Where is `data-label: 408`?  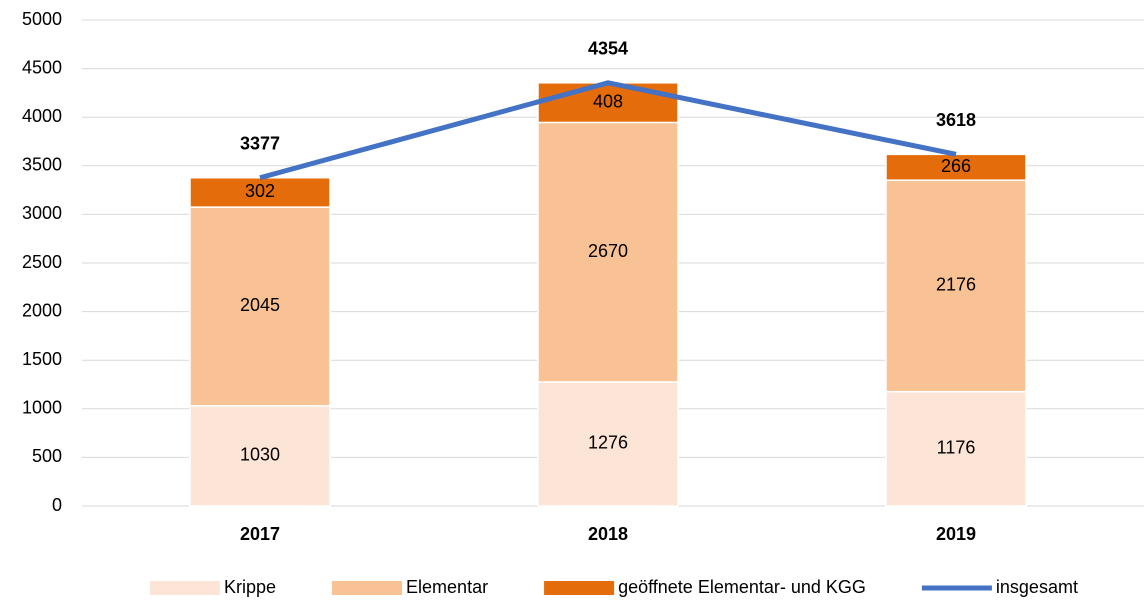
data-label: 408 is located at coordinates (608, 101).